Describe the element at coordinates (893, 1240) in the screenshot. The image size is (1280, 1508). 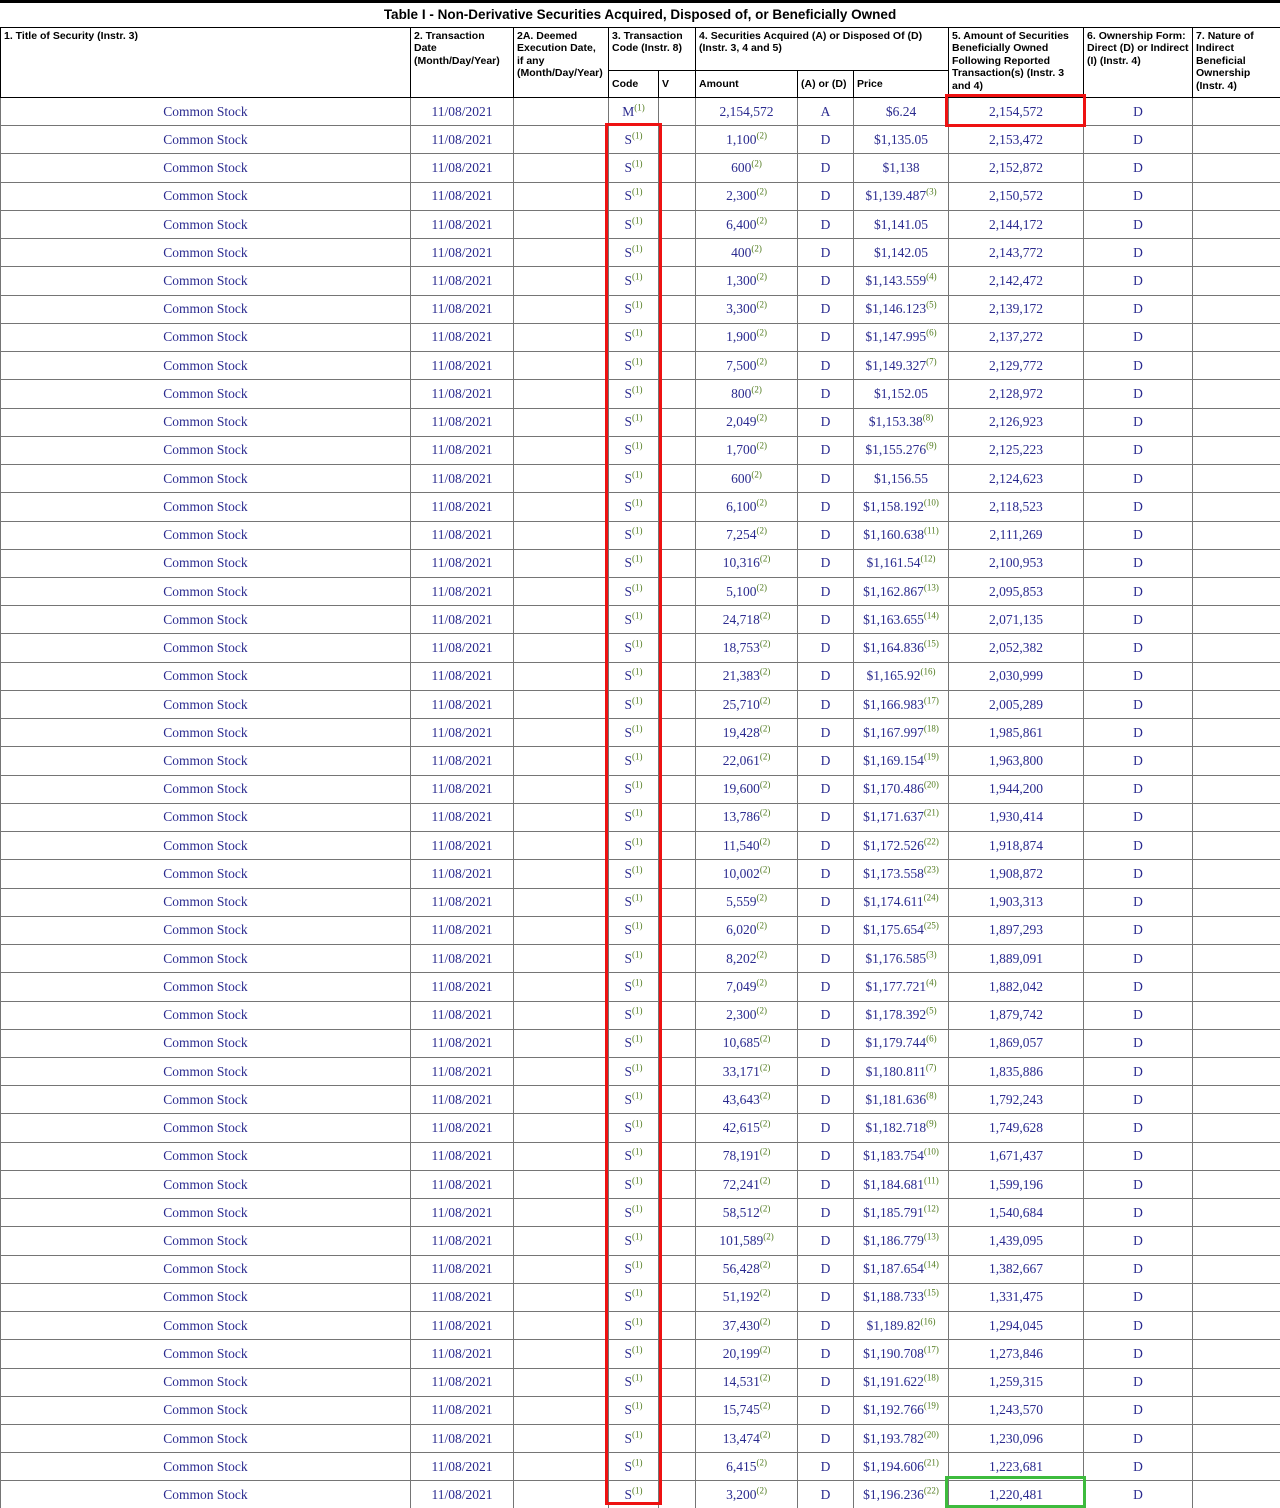
I see `price-text: $1,186.779` at that location.